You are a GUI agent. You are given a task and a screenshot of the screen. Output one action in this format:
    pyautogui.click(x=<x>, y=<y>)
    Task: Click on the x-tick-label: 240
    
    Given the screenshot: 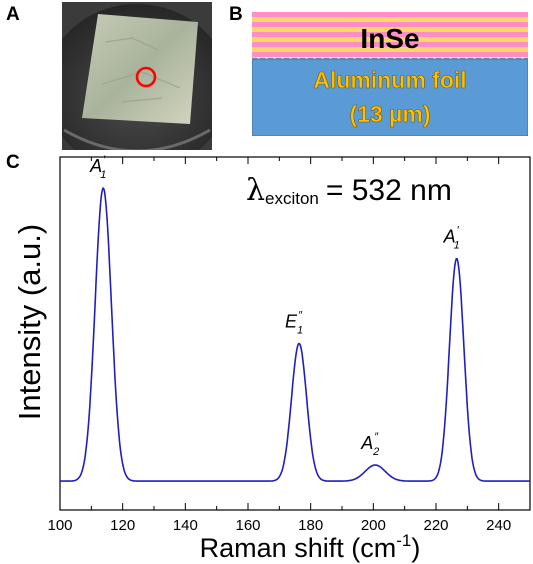 What is the action you would take?
    pyautogui.click(x=498, y=525)
    